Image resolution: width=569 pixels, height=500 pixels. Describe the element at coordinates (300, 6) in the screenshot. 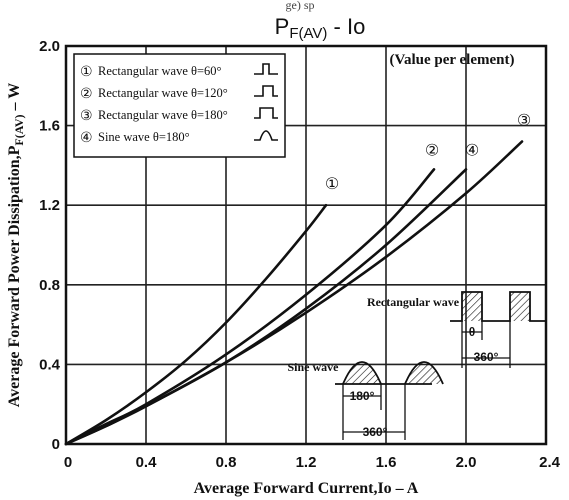

I see `top-cutoff-text: ge) sp` at that location.